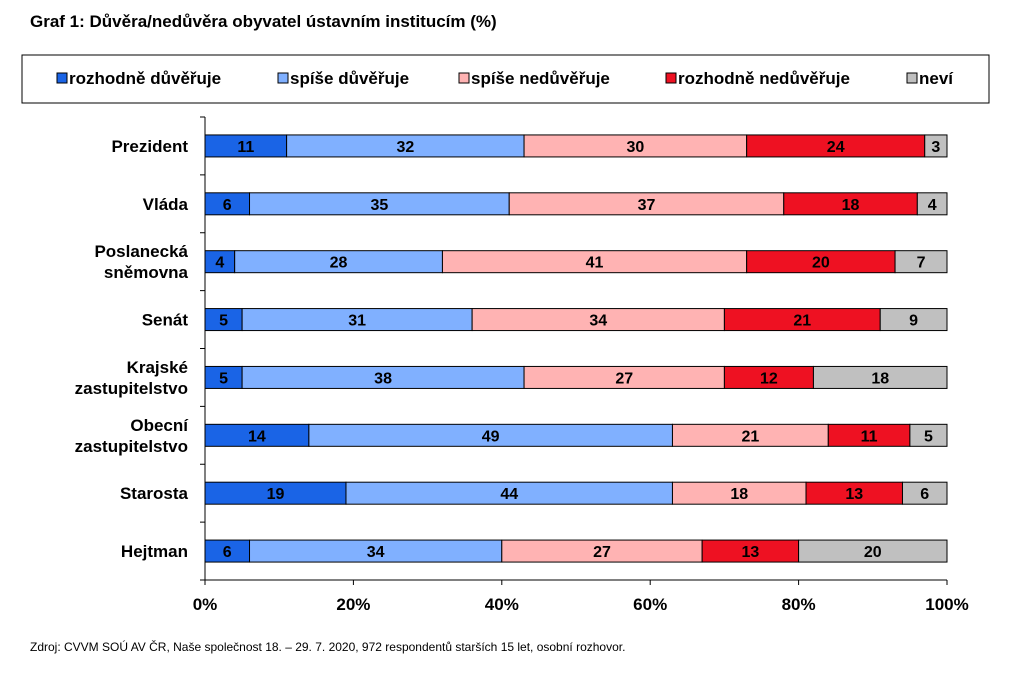  Describe the element at coordinates (936, 78) in the screenshot. I see `legend-label: neví` at that location.